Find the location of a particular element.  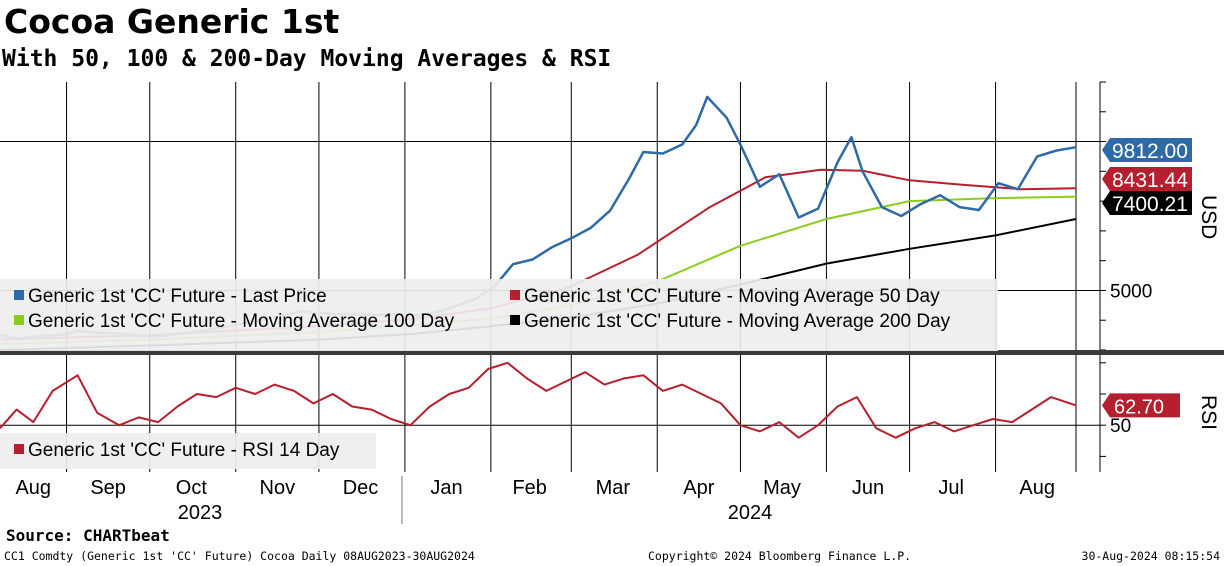

rsi-tick-label: 50 is located at coordinates (1120, 426).